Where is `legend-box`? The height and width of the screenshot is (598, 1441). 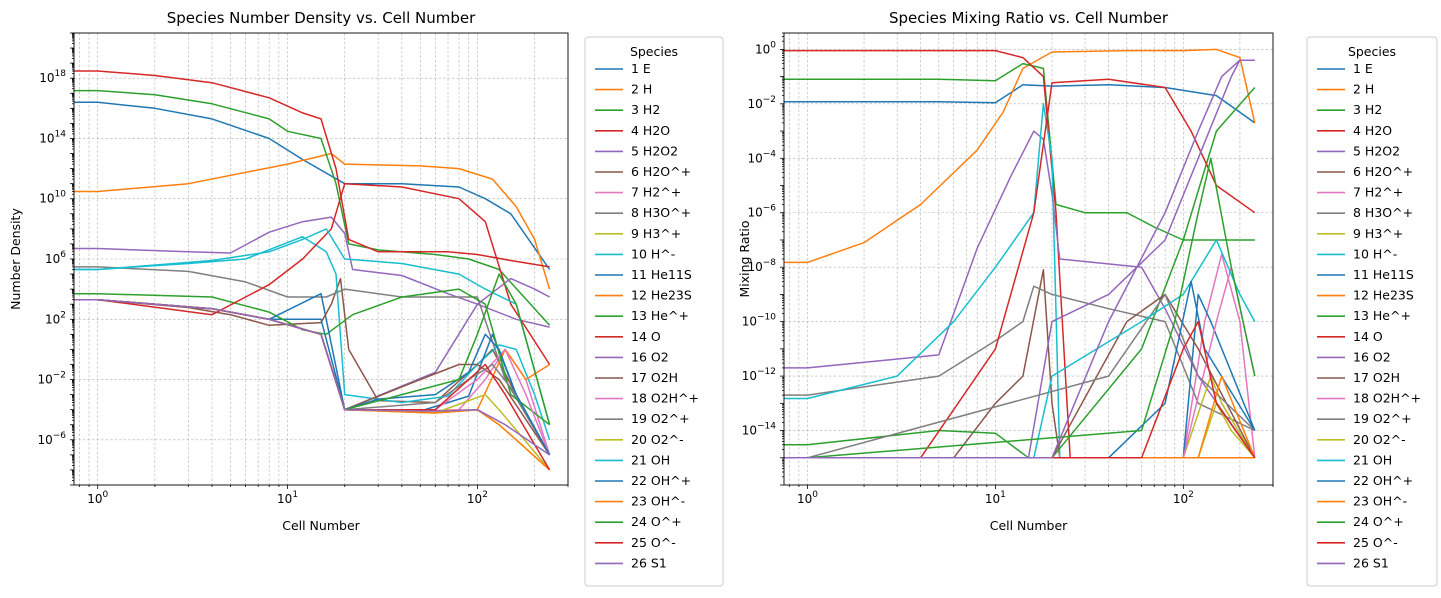
legend-box is located at coordinates (654, 311).